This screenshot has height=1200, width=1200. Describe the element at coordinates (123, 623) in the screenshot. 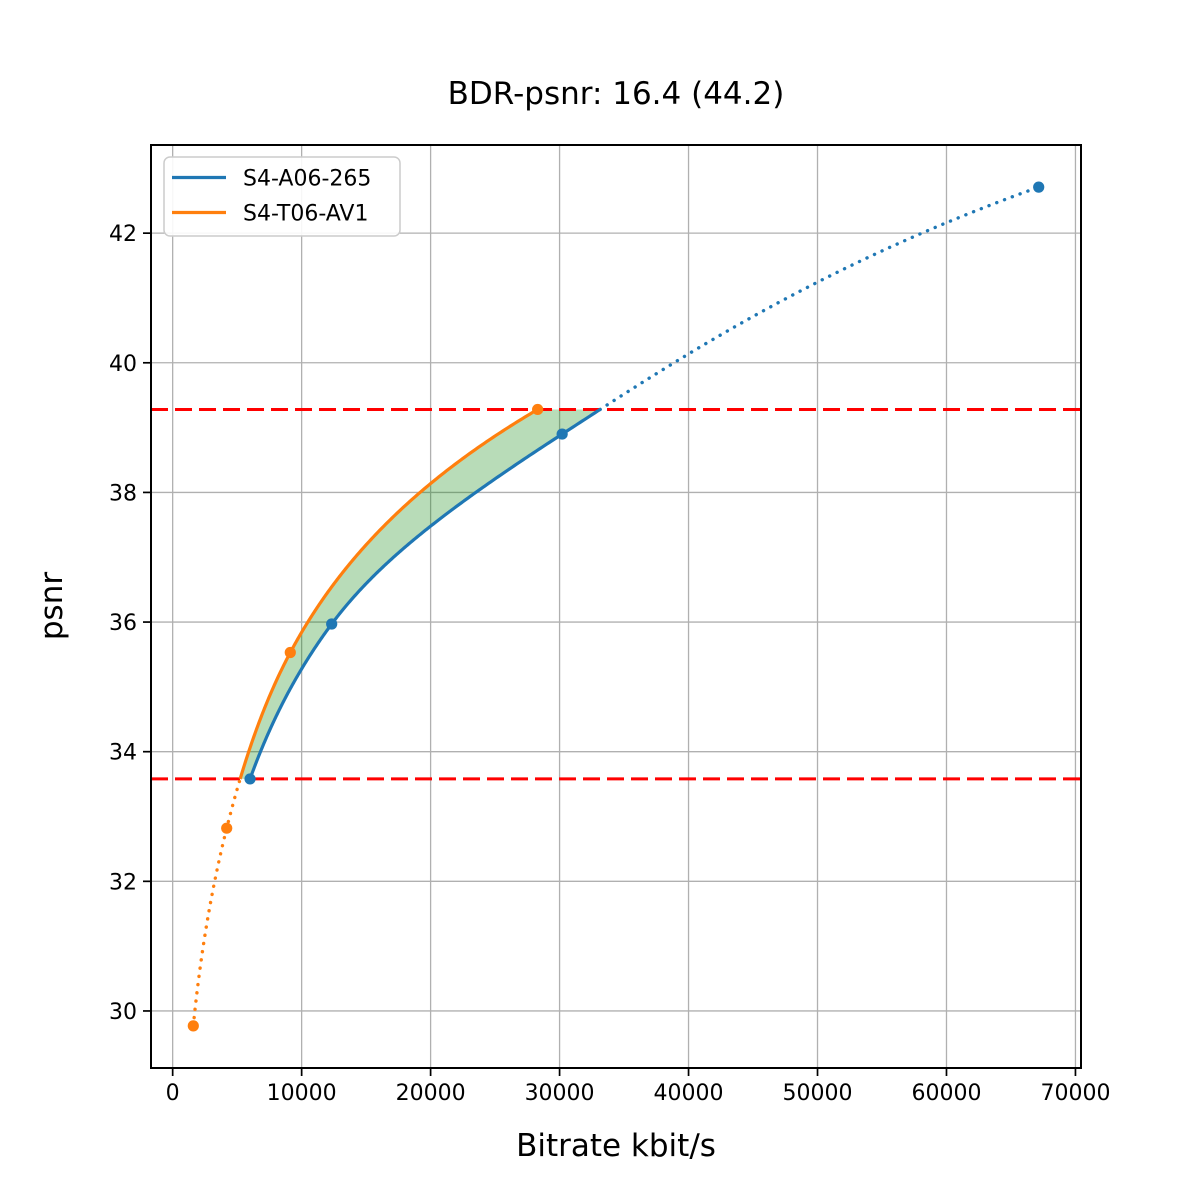

I see `y-tick-label: 36` at that location.